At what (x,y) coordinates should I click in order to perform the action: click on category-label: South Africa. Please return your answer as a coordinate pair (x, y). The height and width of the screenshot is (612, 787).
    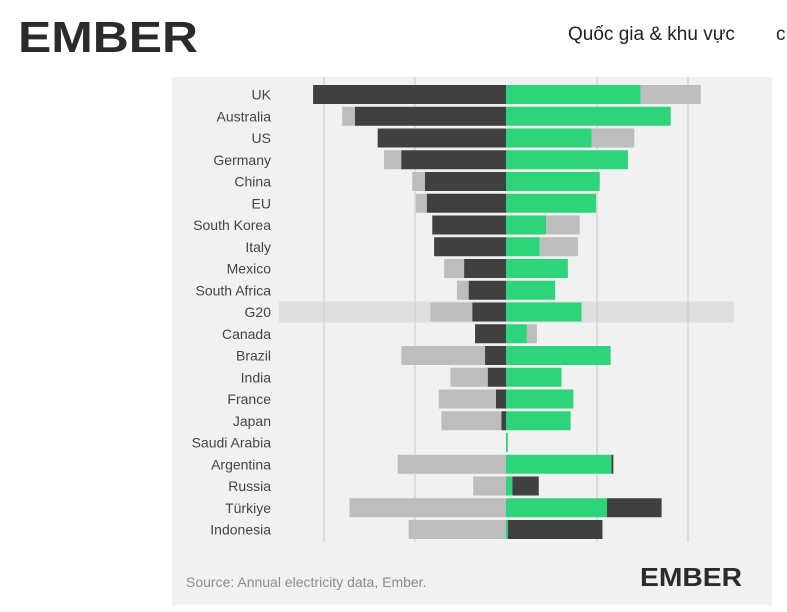
    Looking at the image, I should click on (234, 290).